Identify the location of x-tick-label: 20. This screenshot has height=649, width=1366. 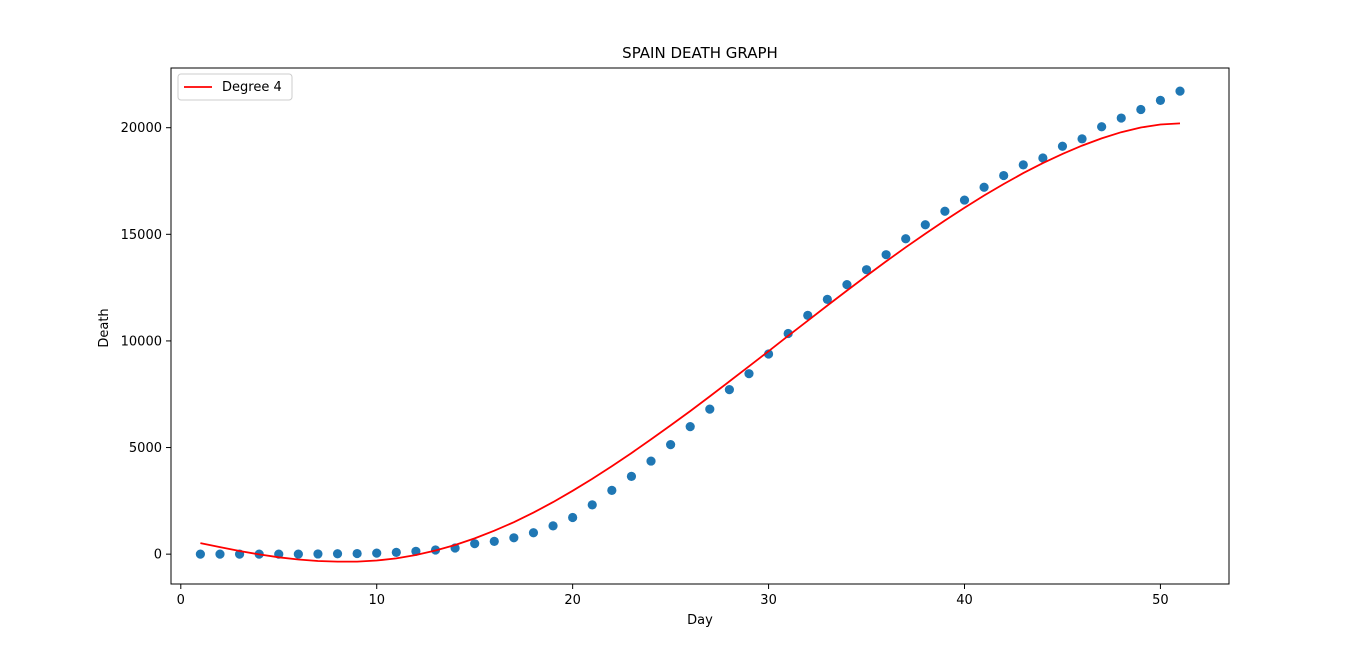
(572, 600).